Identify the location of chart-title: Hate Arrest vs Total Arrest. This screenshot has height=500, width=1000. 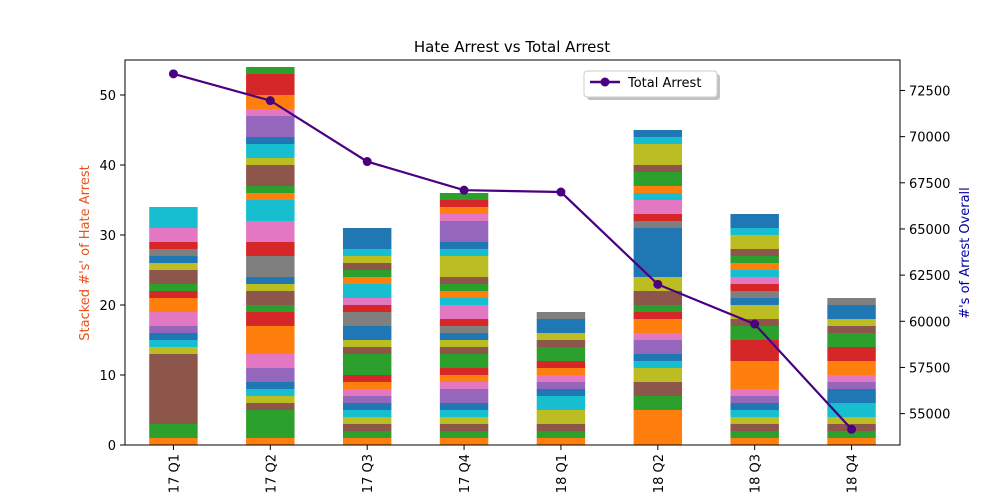
(512, 47).